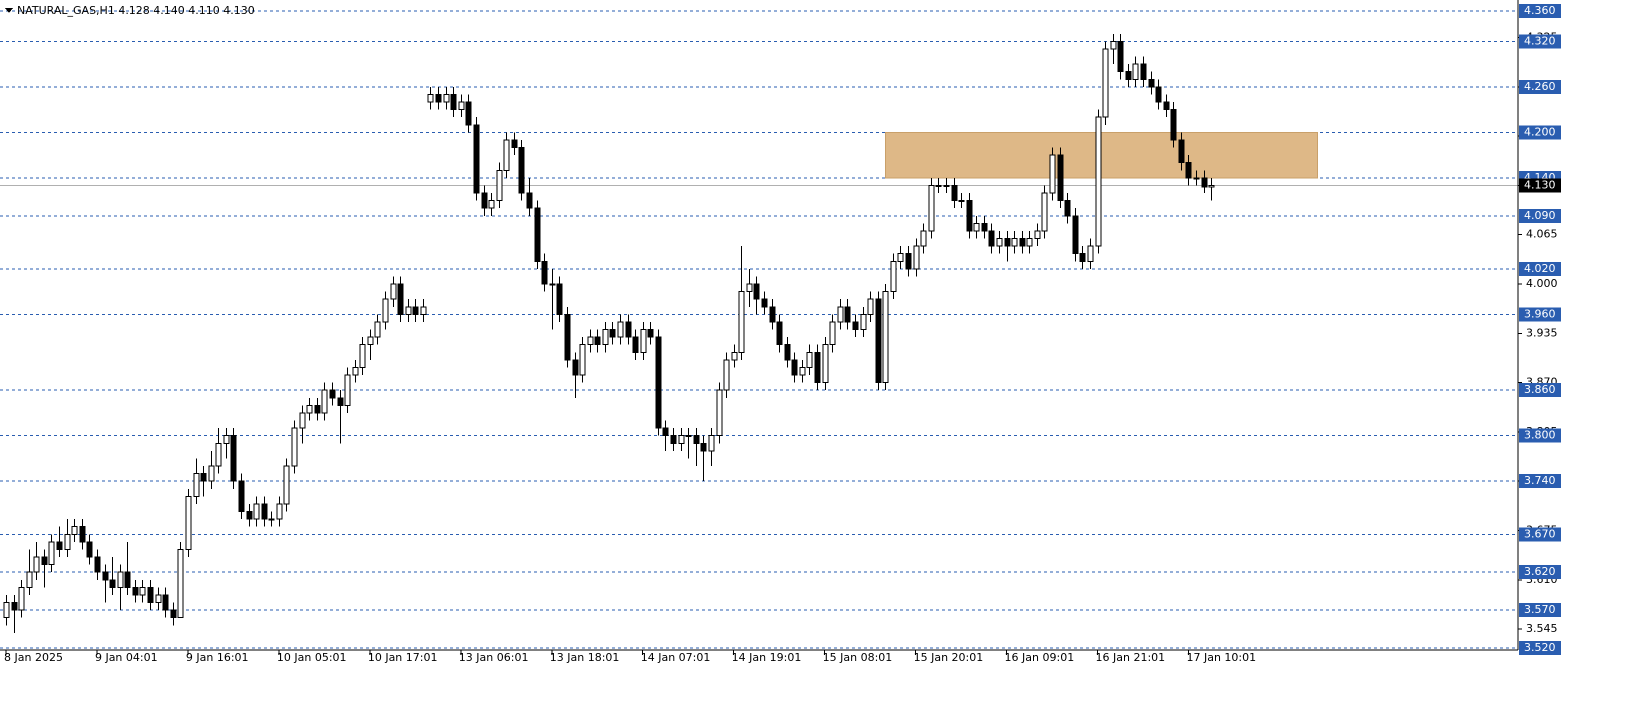  What do you see at coordinates (494, 657) in the screenshot?
I see `x-tick-label: 13 Jan 06:01` at bounding box center [494, 657].